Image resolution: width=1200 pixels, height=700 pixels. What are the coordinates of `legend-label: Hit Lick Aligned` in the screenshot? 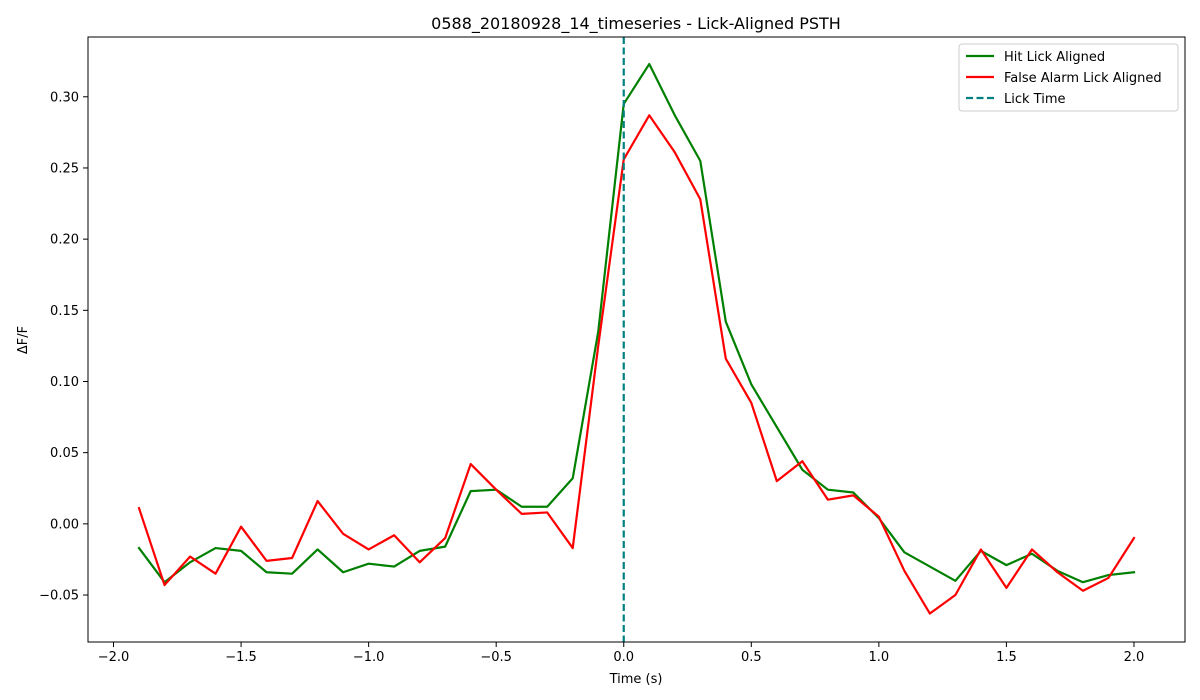 It's located at (1054, 57).